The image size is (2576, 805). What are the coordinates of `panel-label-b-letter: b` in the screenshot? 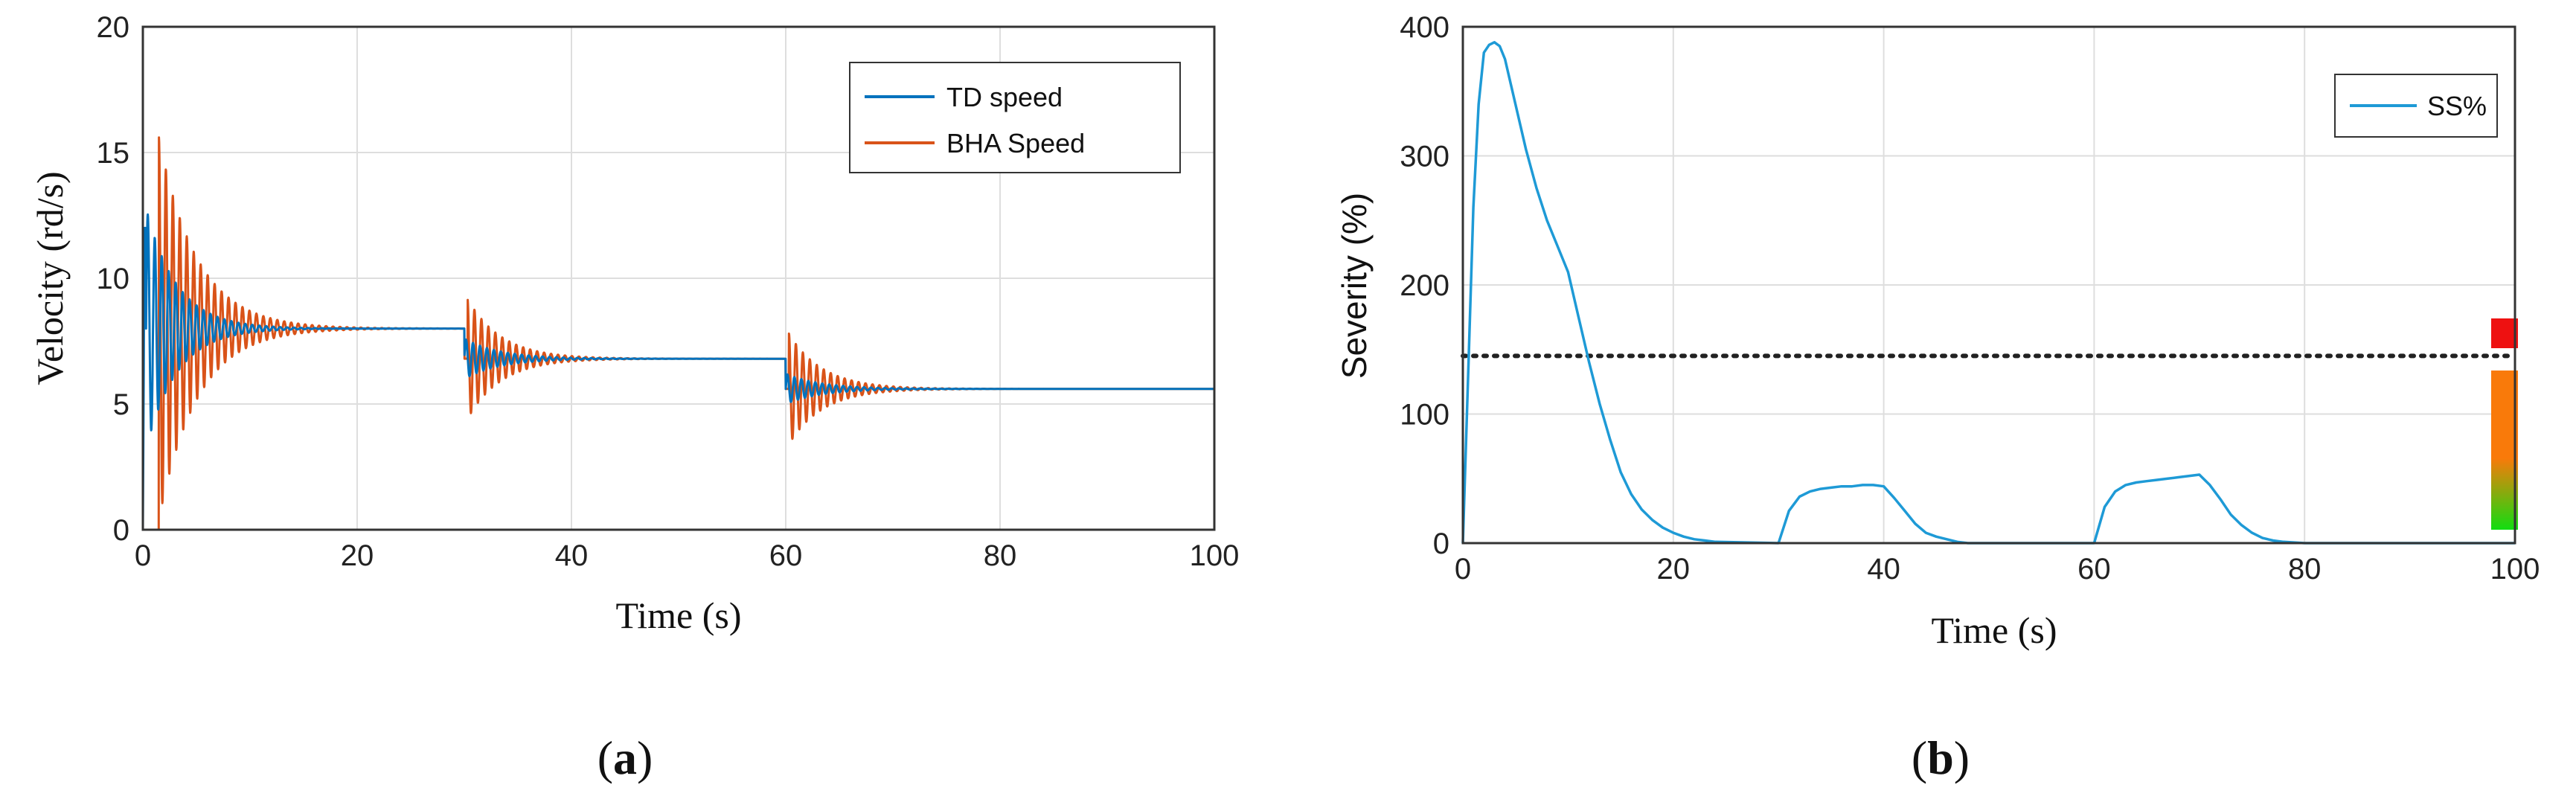 It's located at (1941, 757).